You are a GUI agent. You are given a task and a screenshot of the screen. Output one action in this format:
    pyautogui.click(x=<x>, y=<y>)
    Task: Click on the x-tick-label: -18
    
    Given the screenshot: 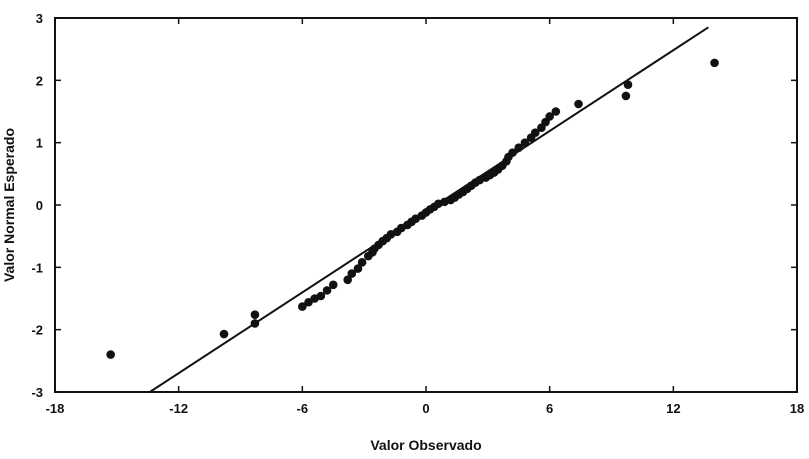 What is the action you would take?
    pyautogui.click(x=55, y=408)
    